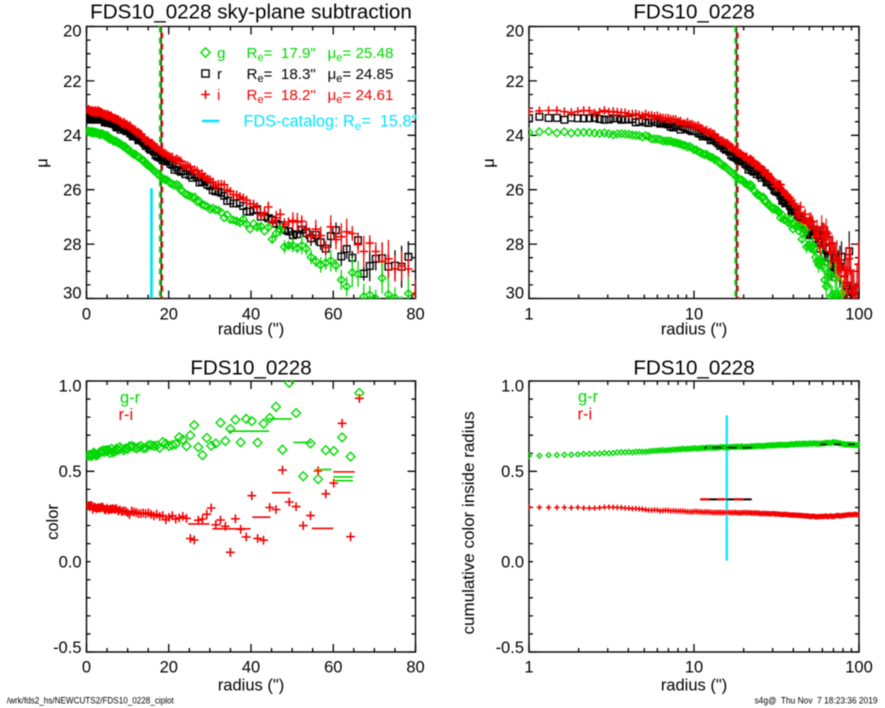 The height and width of the screenshot is (708, 885). What do you see at coordinates (221, 53) in the screenshot?
I see `svg-text: g` at bounding box center [221, 53].